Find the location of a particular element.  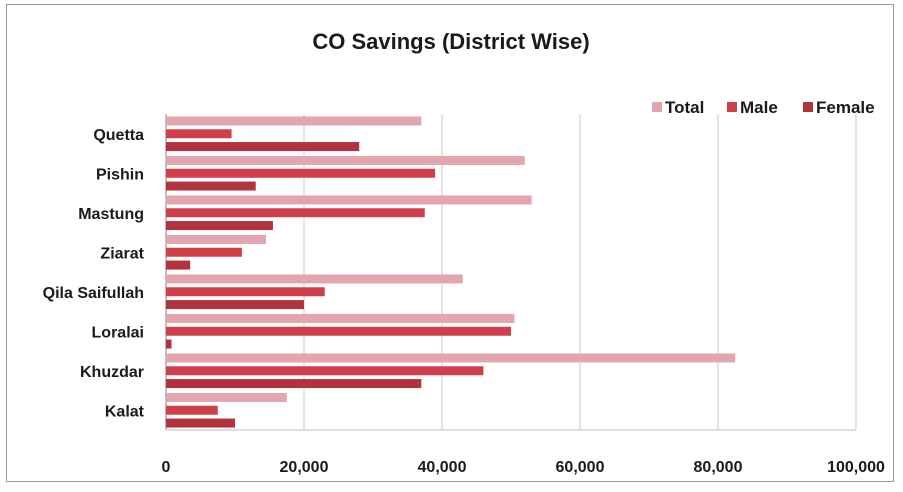

bar-total-qila-saifullah is located at coordinates (314, 279).